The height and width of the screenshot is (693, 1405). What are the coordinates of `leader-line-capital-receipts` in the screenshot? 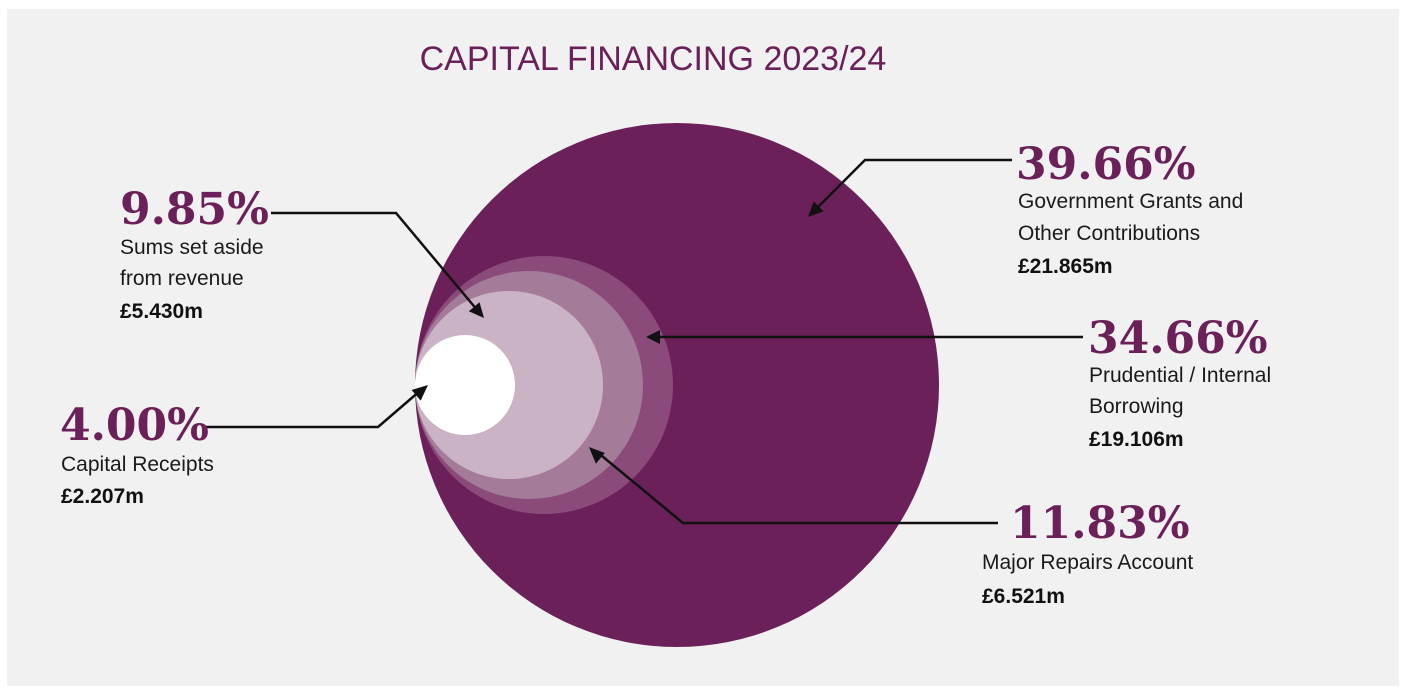 It's located at (312, 409).